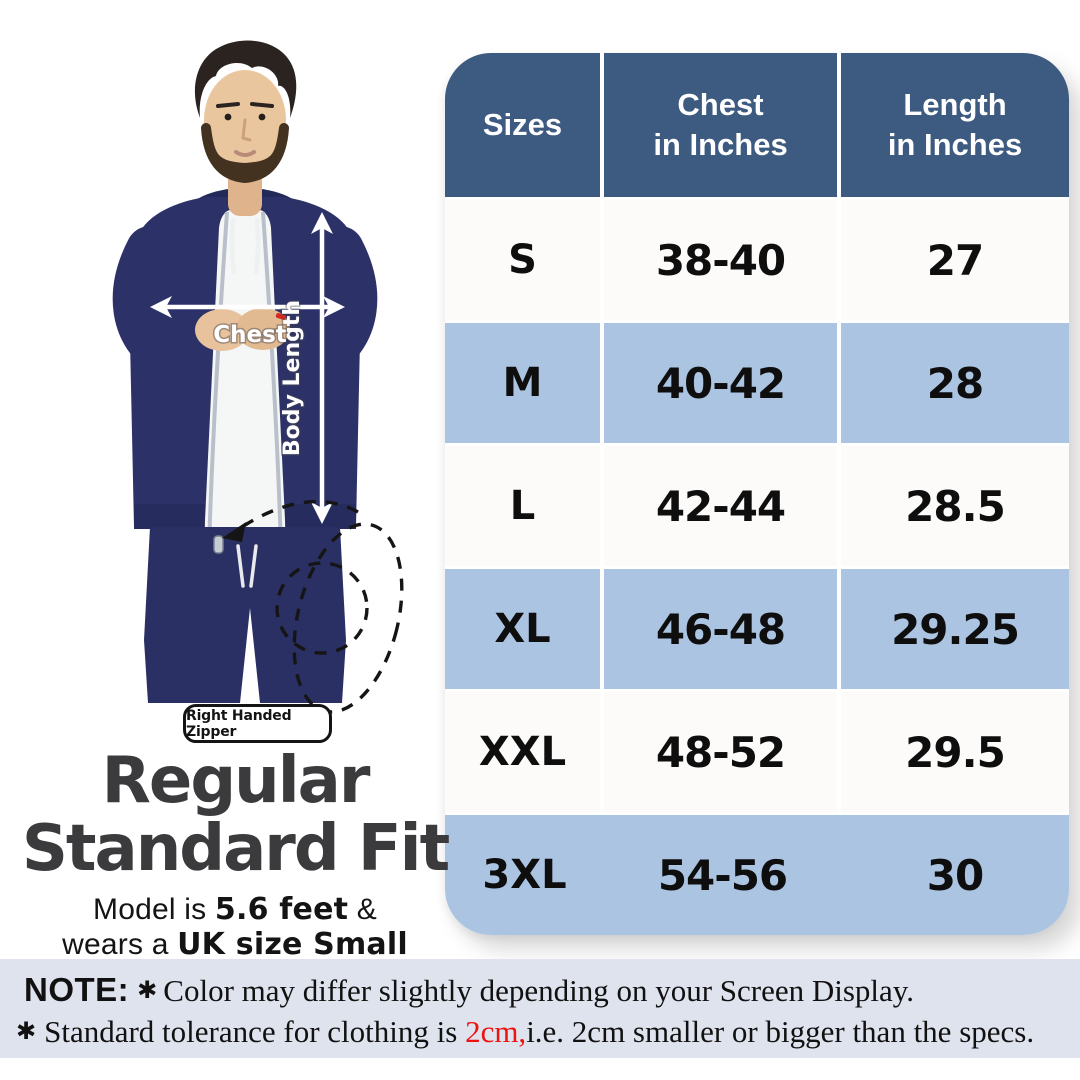 This screenshot has height=1080, width=1080. I want to click on model-height-prefix: Model is, so click(154, 909).